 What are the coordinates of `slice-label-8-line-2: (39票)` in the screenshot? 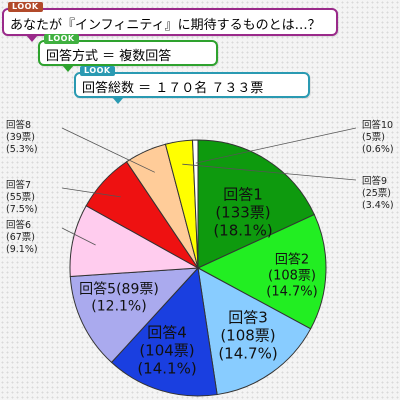 It's located at (20, 137).